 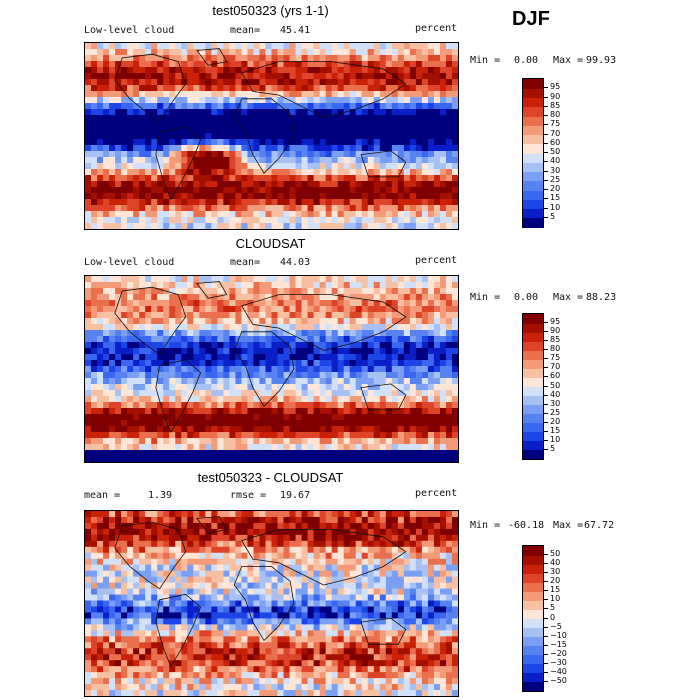 What do you see at coordinates (545, 395) in the screenshot?
I see `colorbar-tick` at bounding box center [545, 395].